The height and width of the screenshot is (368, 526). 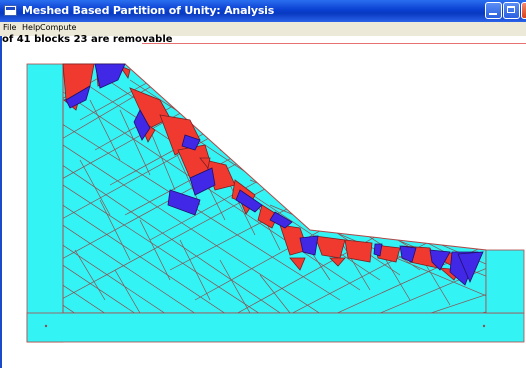 What do you see at coordinates (505, 281) in the screenshot?
I see `right-boundary-block` at bounding box center [505, 281].